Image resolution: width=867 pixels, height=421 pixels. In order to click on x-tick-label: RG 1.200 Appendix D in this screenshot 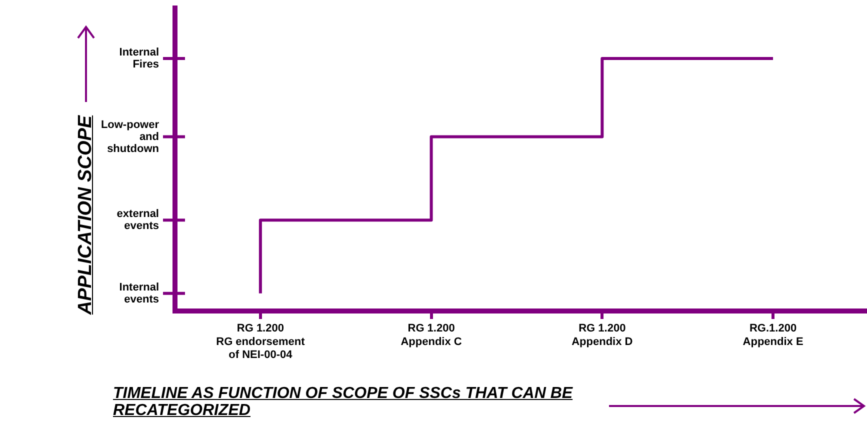, I will do `click(602, 335)`.